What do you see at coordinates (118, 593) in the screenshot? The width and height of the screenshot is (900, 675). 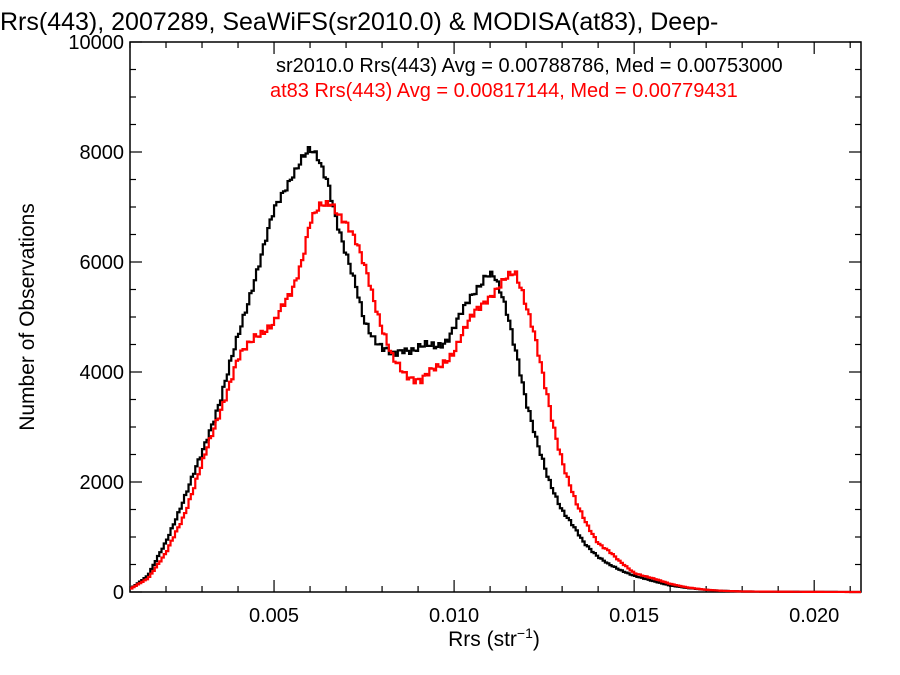 I see `y-tick-label: 0` at bounding box center [118, 593].